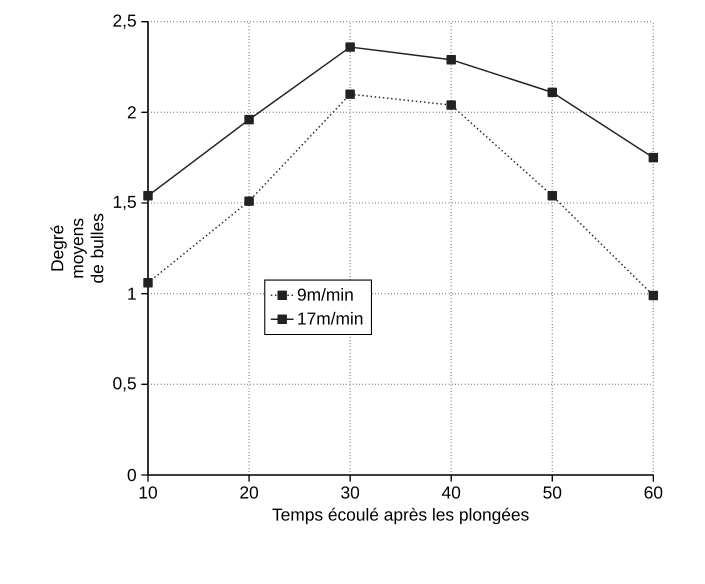 The height and width of the screenshot is (584, 705). I want to click on x-tick-label: 10, so click(148, 492).